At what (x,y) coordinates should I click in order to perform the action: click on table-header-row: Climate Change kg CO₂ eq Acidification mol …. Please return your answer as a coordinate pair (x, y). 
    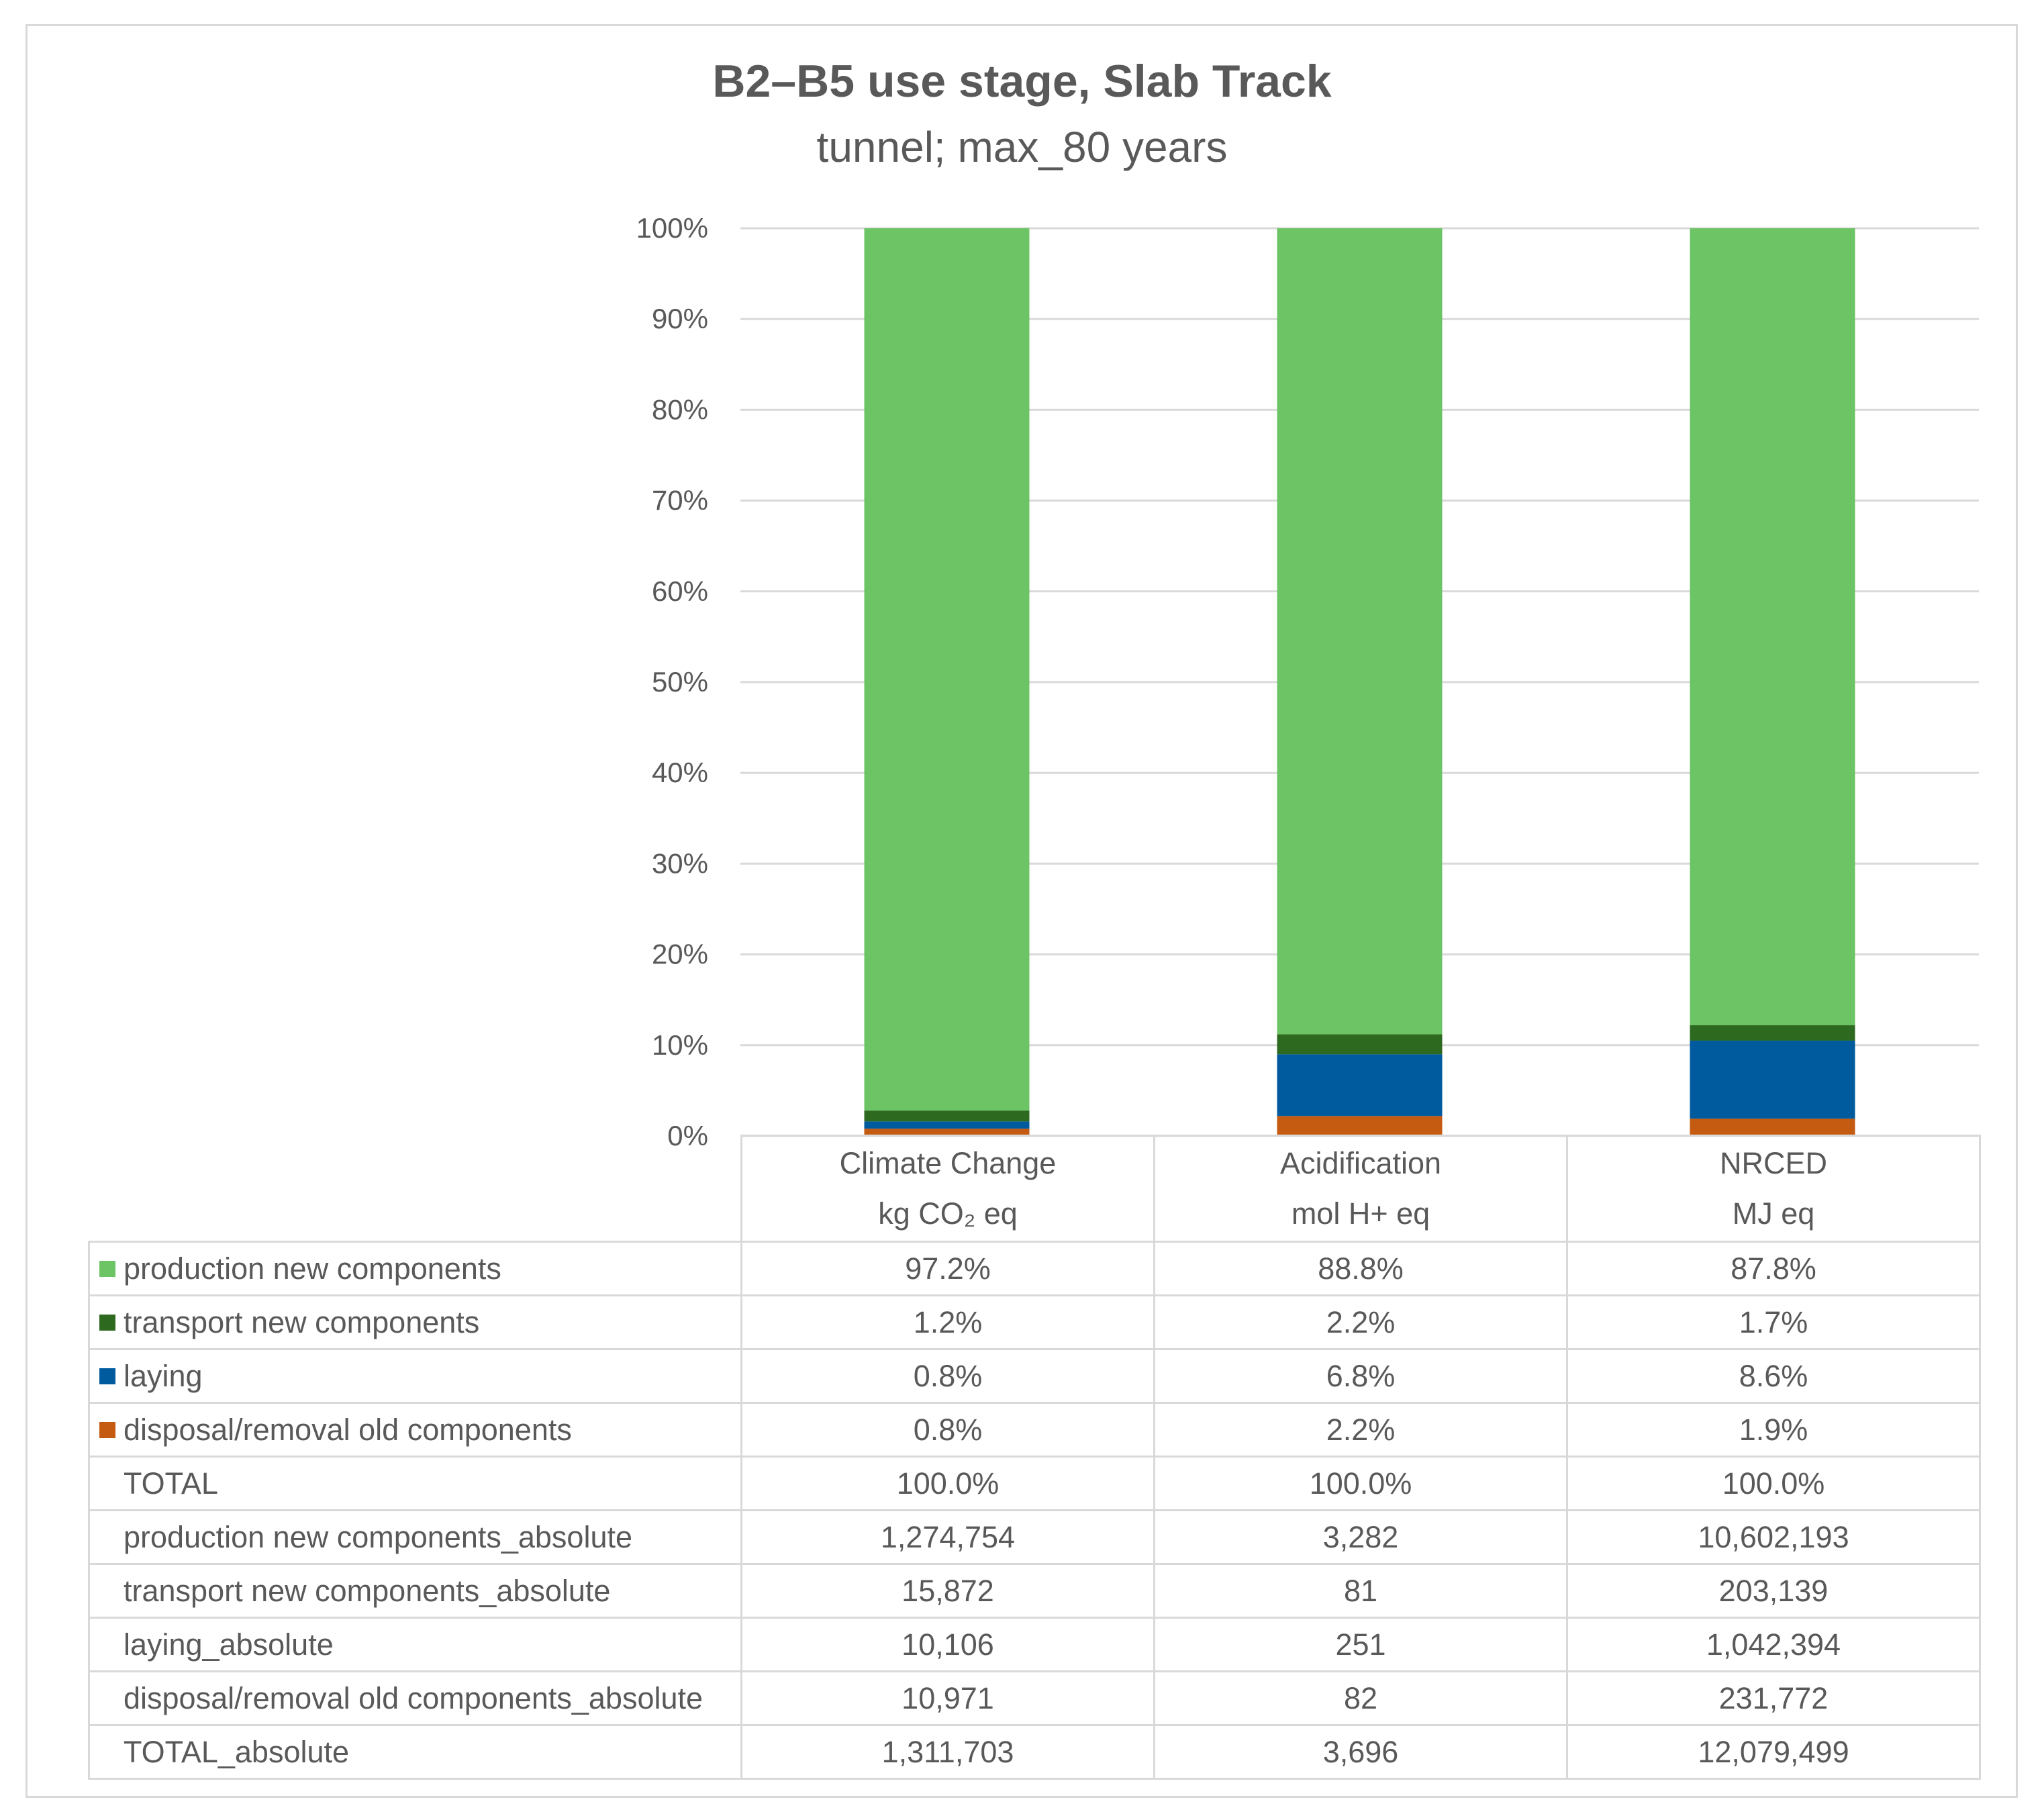
    Looking at the image, I should click on (1035, 1189).